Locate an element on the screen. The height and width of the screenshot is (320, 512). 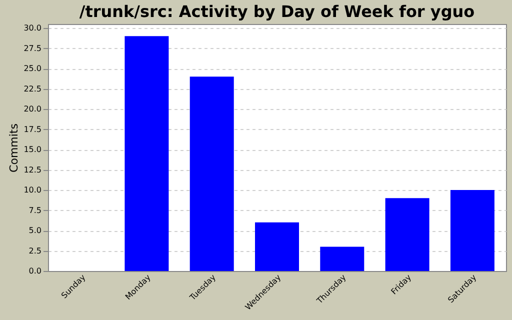
y-axis-title: Commits is located at coordinates (14, 147).